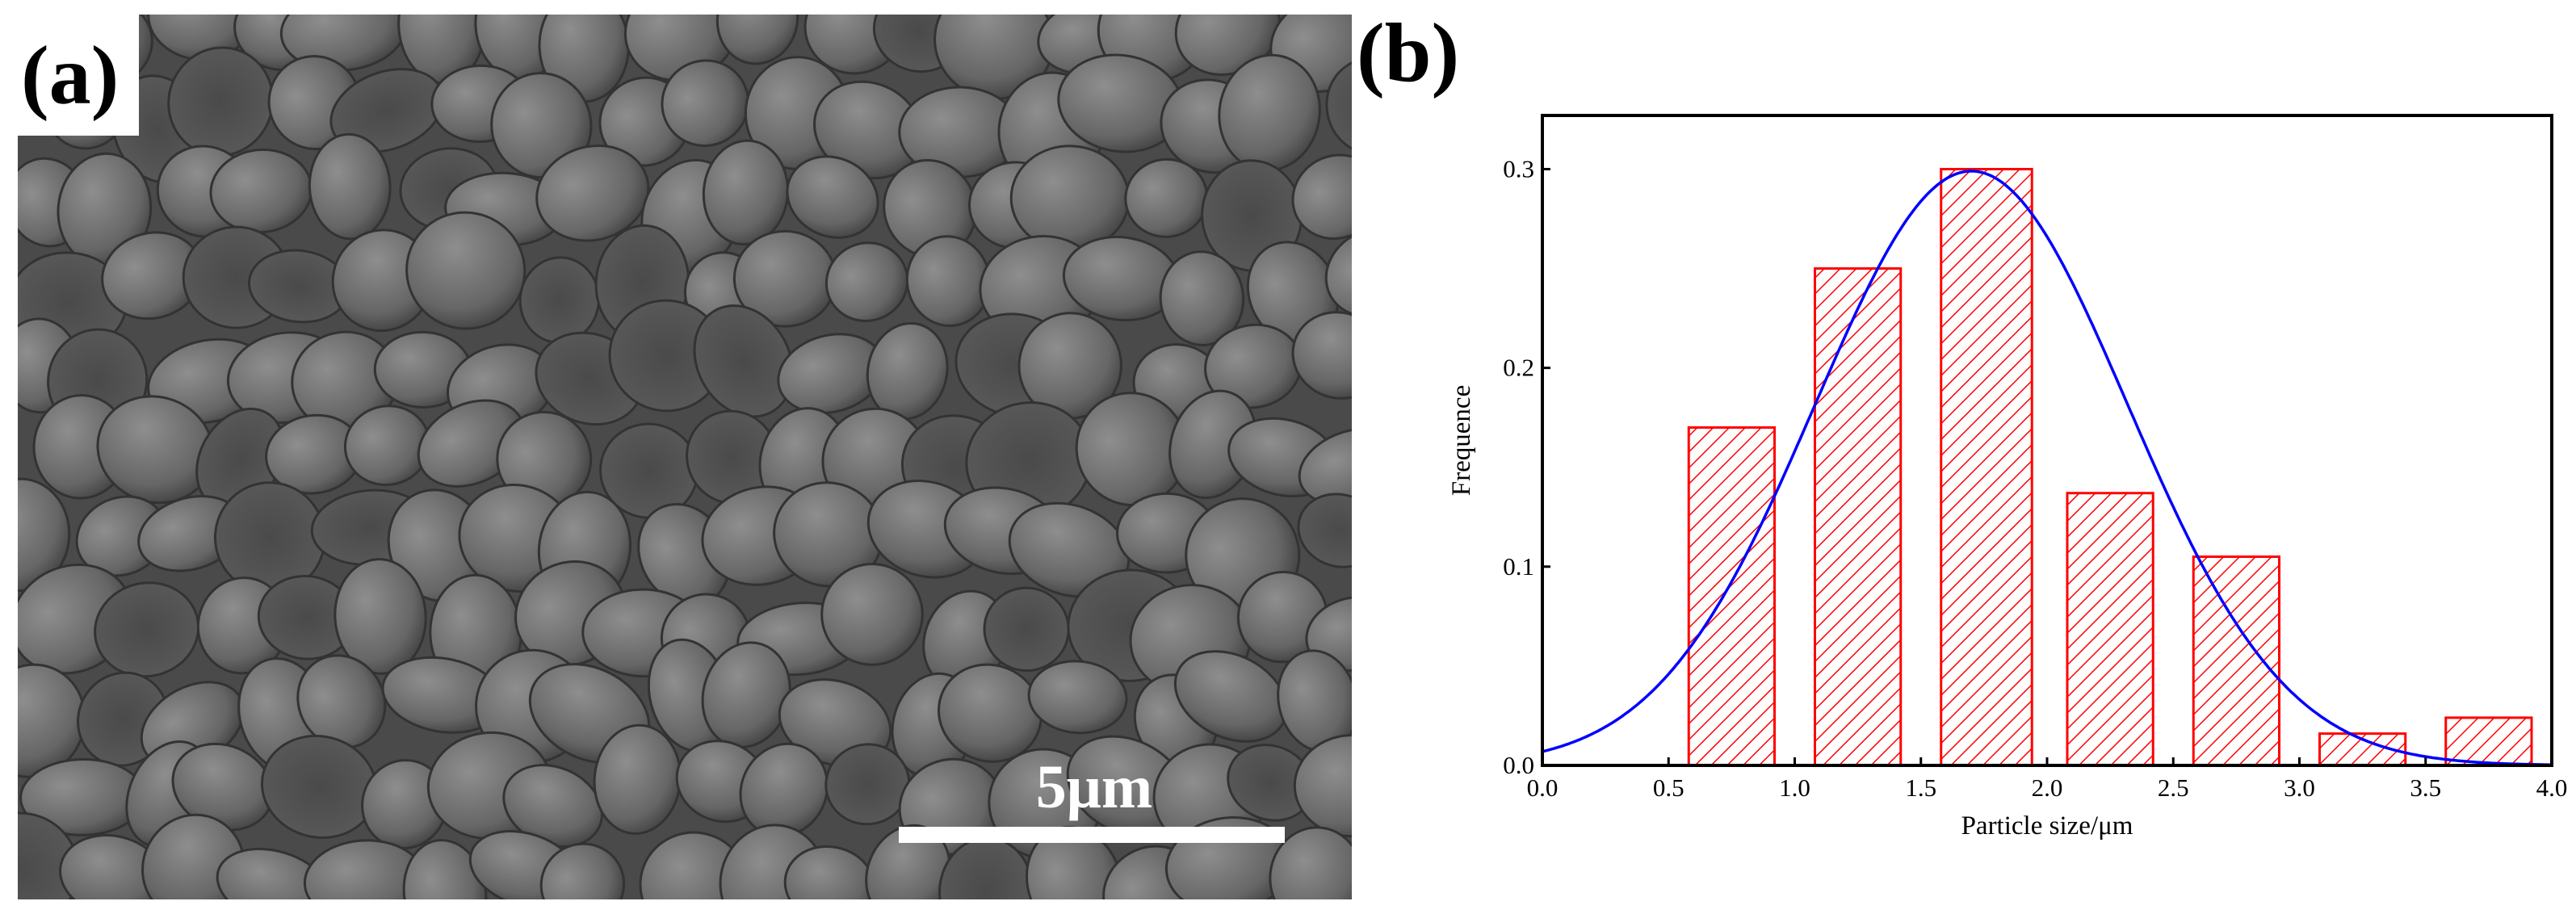 The width and height of the screenshot is (2576, 918). What do you see at coordinates (1920, 787) in the screenshot?
I see `x-tick-label: 1.5` at bounding box center [1920, 787].